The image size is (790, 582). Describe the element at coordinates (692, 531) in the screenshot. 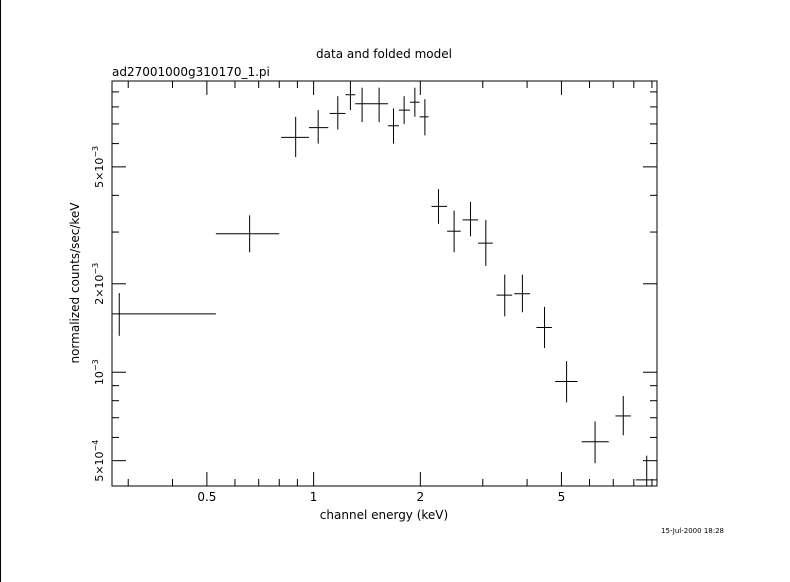

I see `timestamp: 15-Jul-2000 18:28` at that location.